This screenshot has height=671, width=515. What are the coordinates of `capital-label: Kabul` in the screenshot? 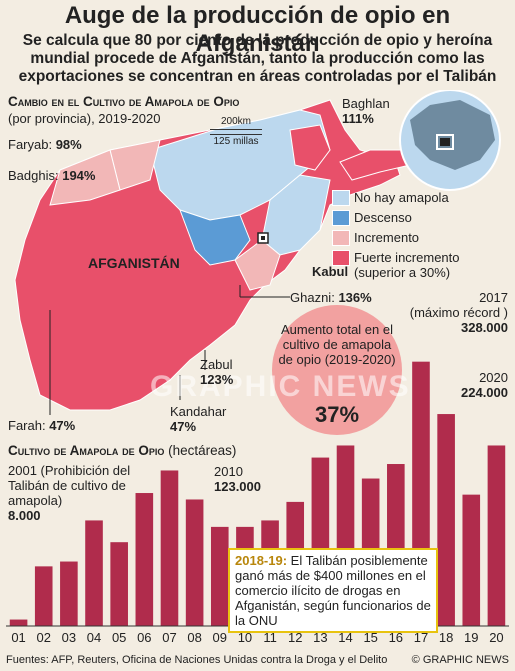 It's located at (330, 271).